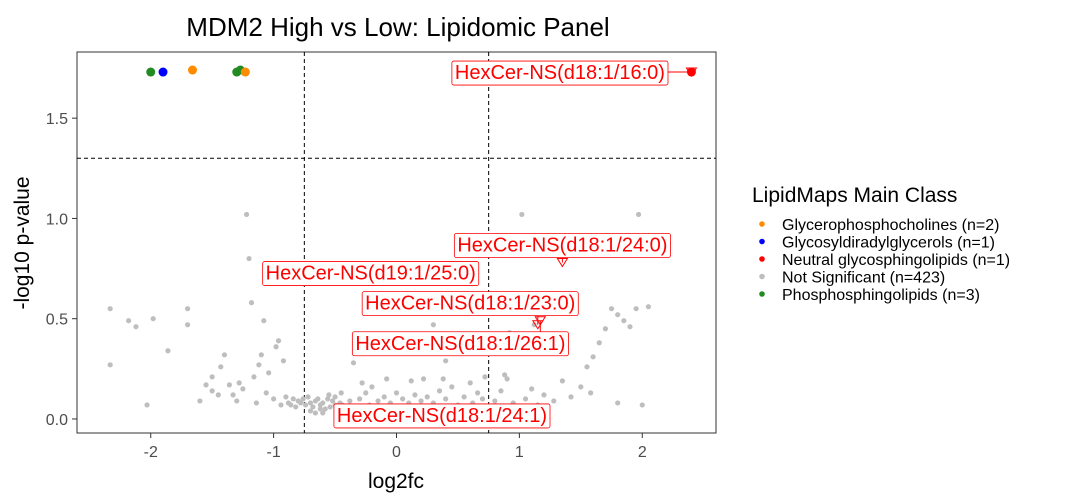  I want to click on legend-label-4: Phosphosphingolipids (n=3), so click(881, 295).